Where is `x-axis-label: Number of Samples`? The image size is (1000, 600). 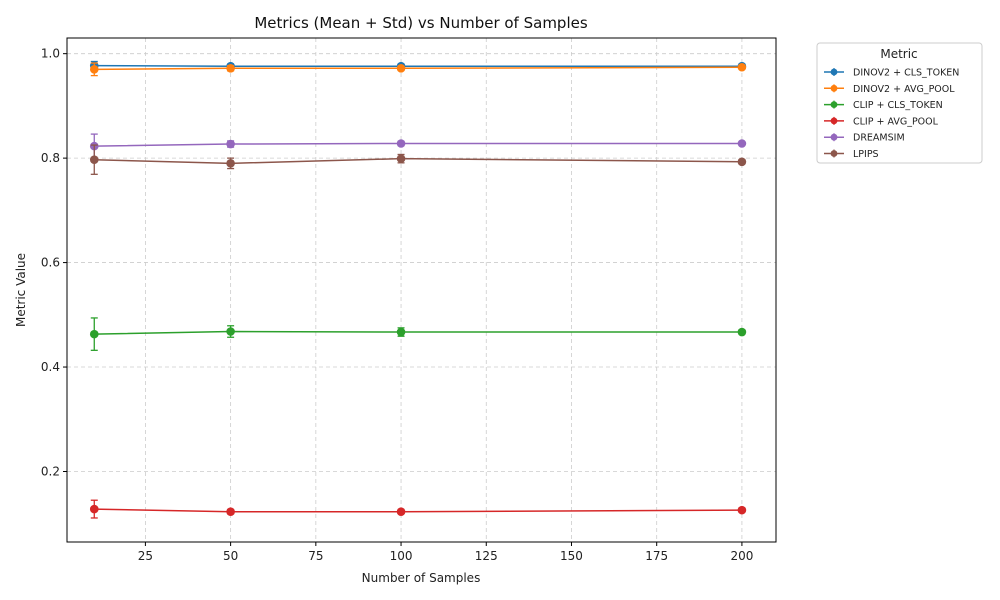 x-axis-label: Number of Samples is located at coordinates (421, 578).